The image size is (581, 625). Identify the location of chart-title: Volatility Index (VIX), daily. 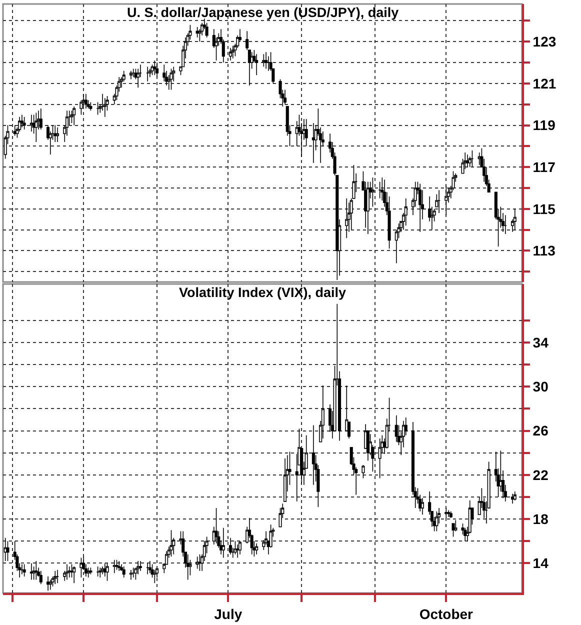
(263, 292).